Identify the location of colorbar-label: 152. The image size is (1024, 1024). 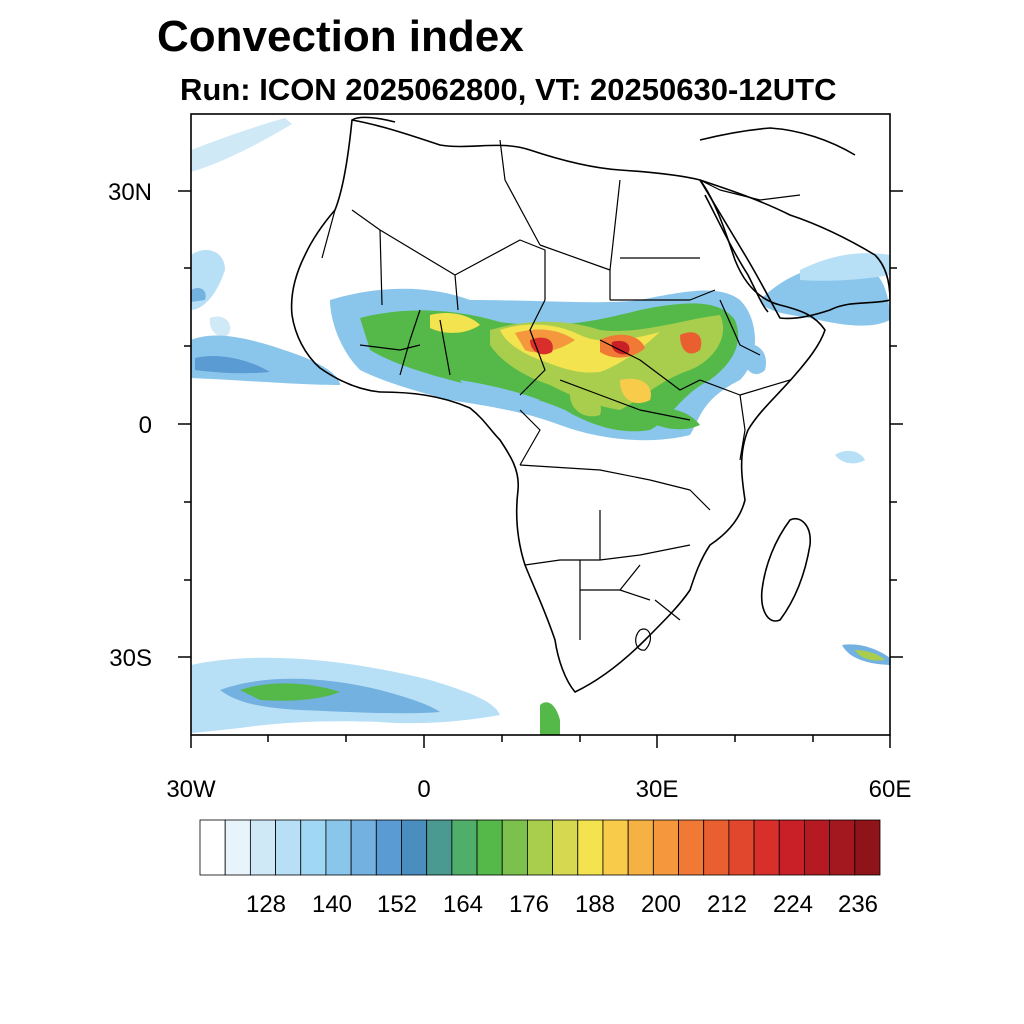
(397, 904).